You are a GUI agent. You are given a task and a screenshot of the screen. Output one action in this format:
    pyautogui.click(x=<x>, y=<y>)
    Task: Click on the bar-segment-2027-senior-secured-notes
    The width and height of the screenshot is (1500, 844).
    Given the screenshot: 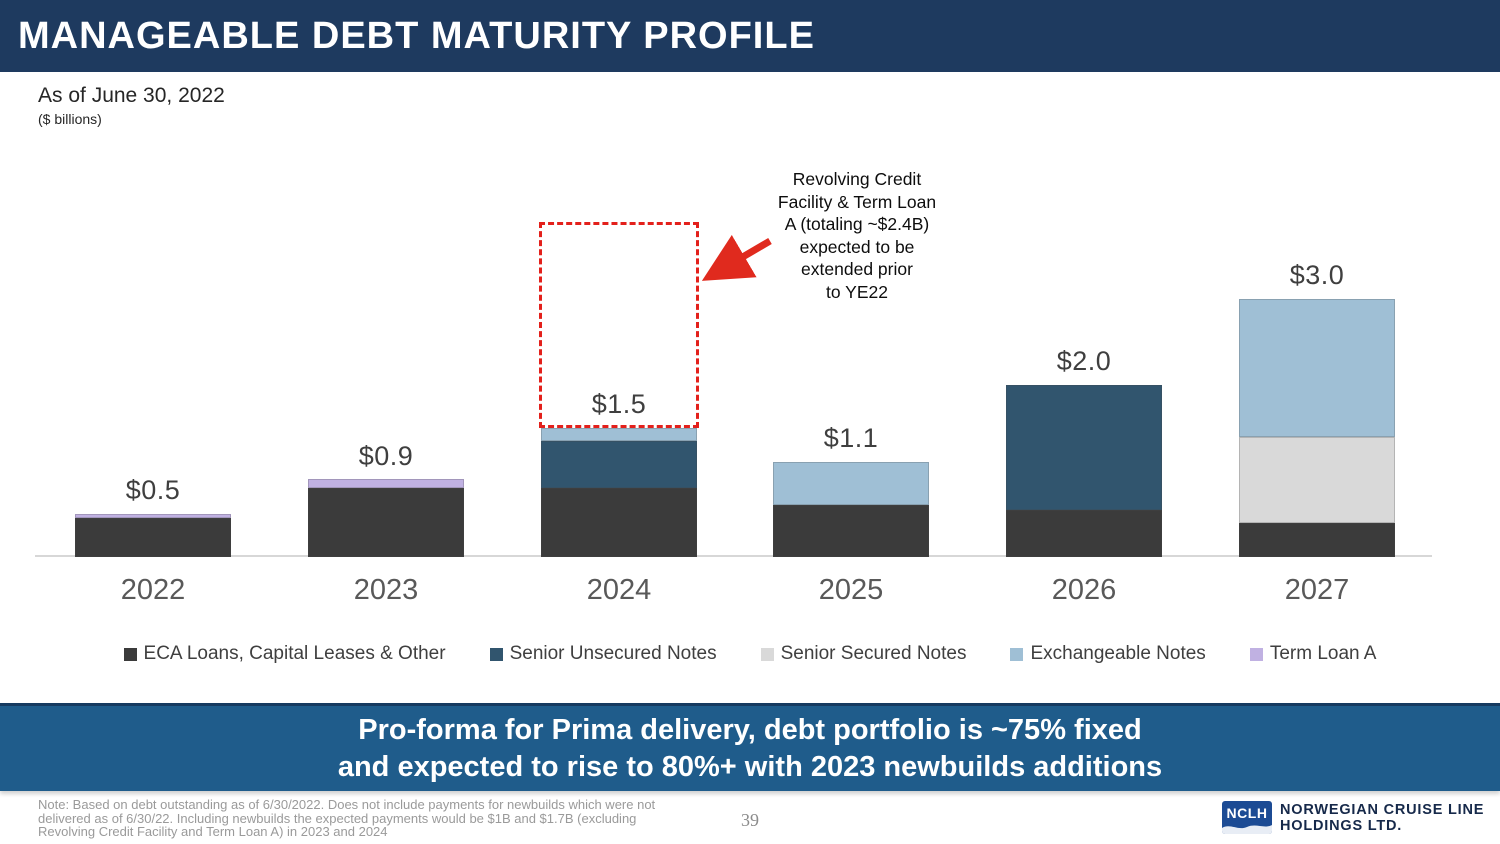 What is the action you would take?
    pyautogui.click(x=1317, y=480)
    